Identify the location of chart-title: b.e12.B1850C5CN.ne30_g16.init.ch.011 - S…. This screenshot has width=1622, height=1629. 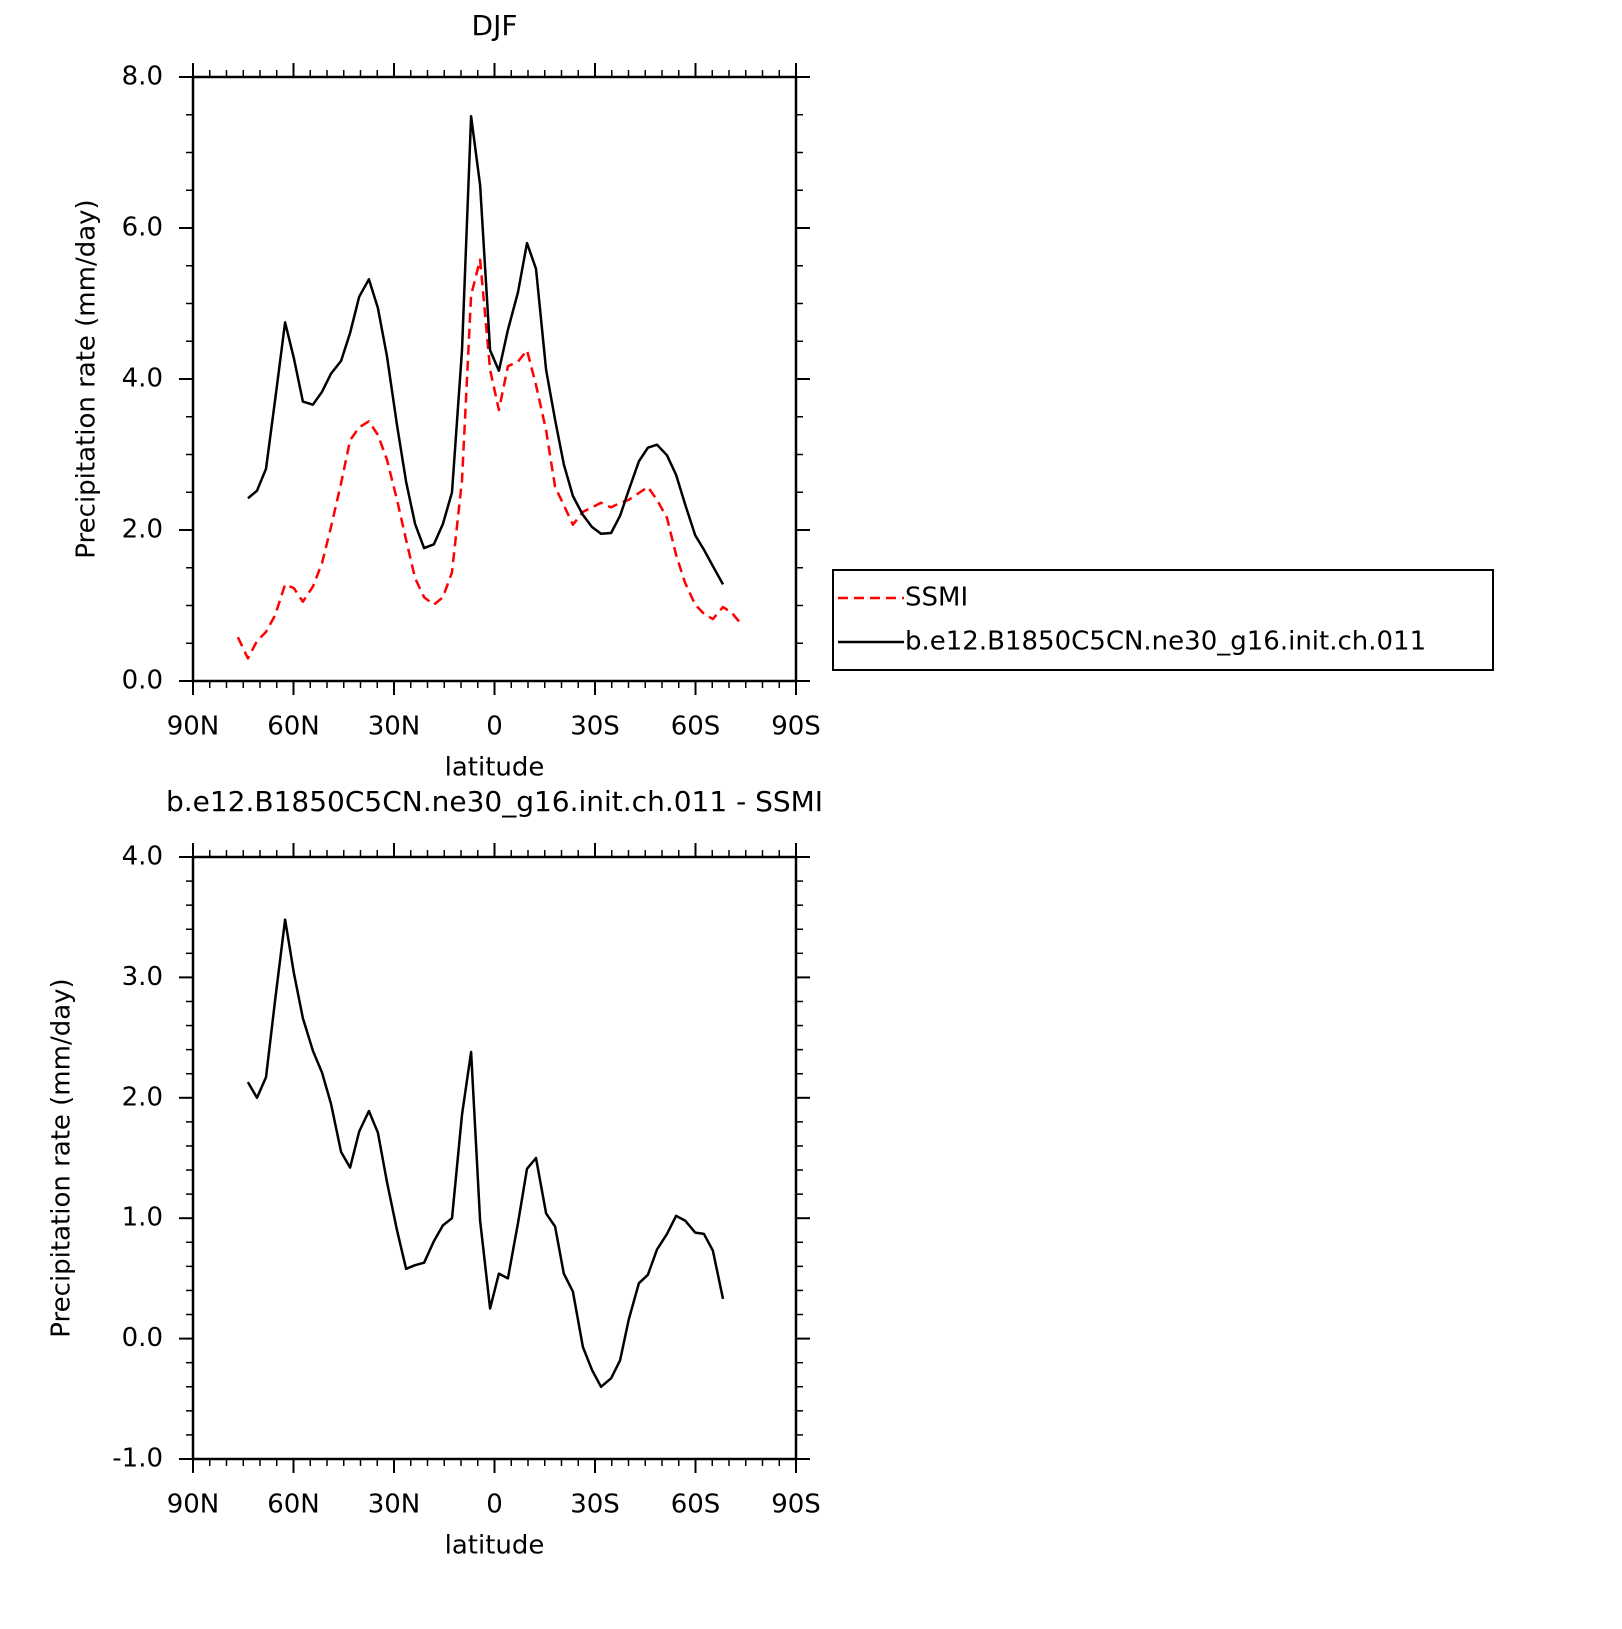
(494, 801).